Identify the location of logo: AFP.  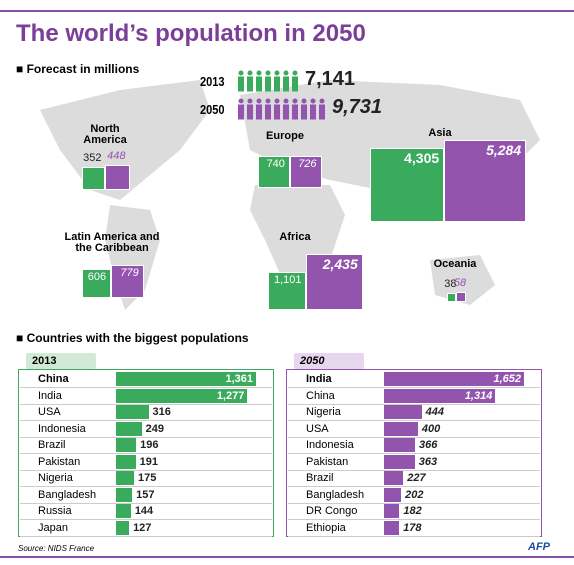
(539, 547).